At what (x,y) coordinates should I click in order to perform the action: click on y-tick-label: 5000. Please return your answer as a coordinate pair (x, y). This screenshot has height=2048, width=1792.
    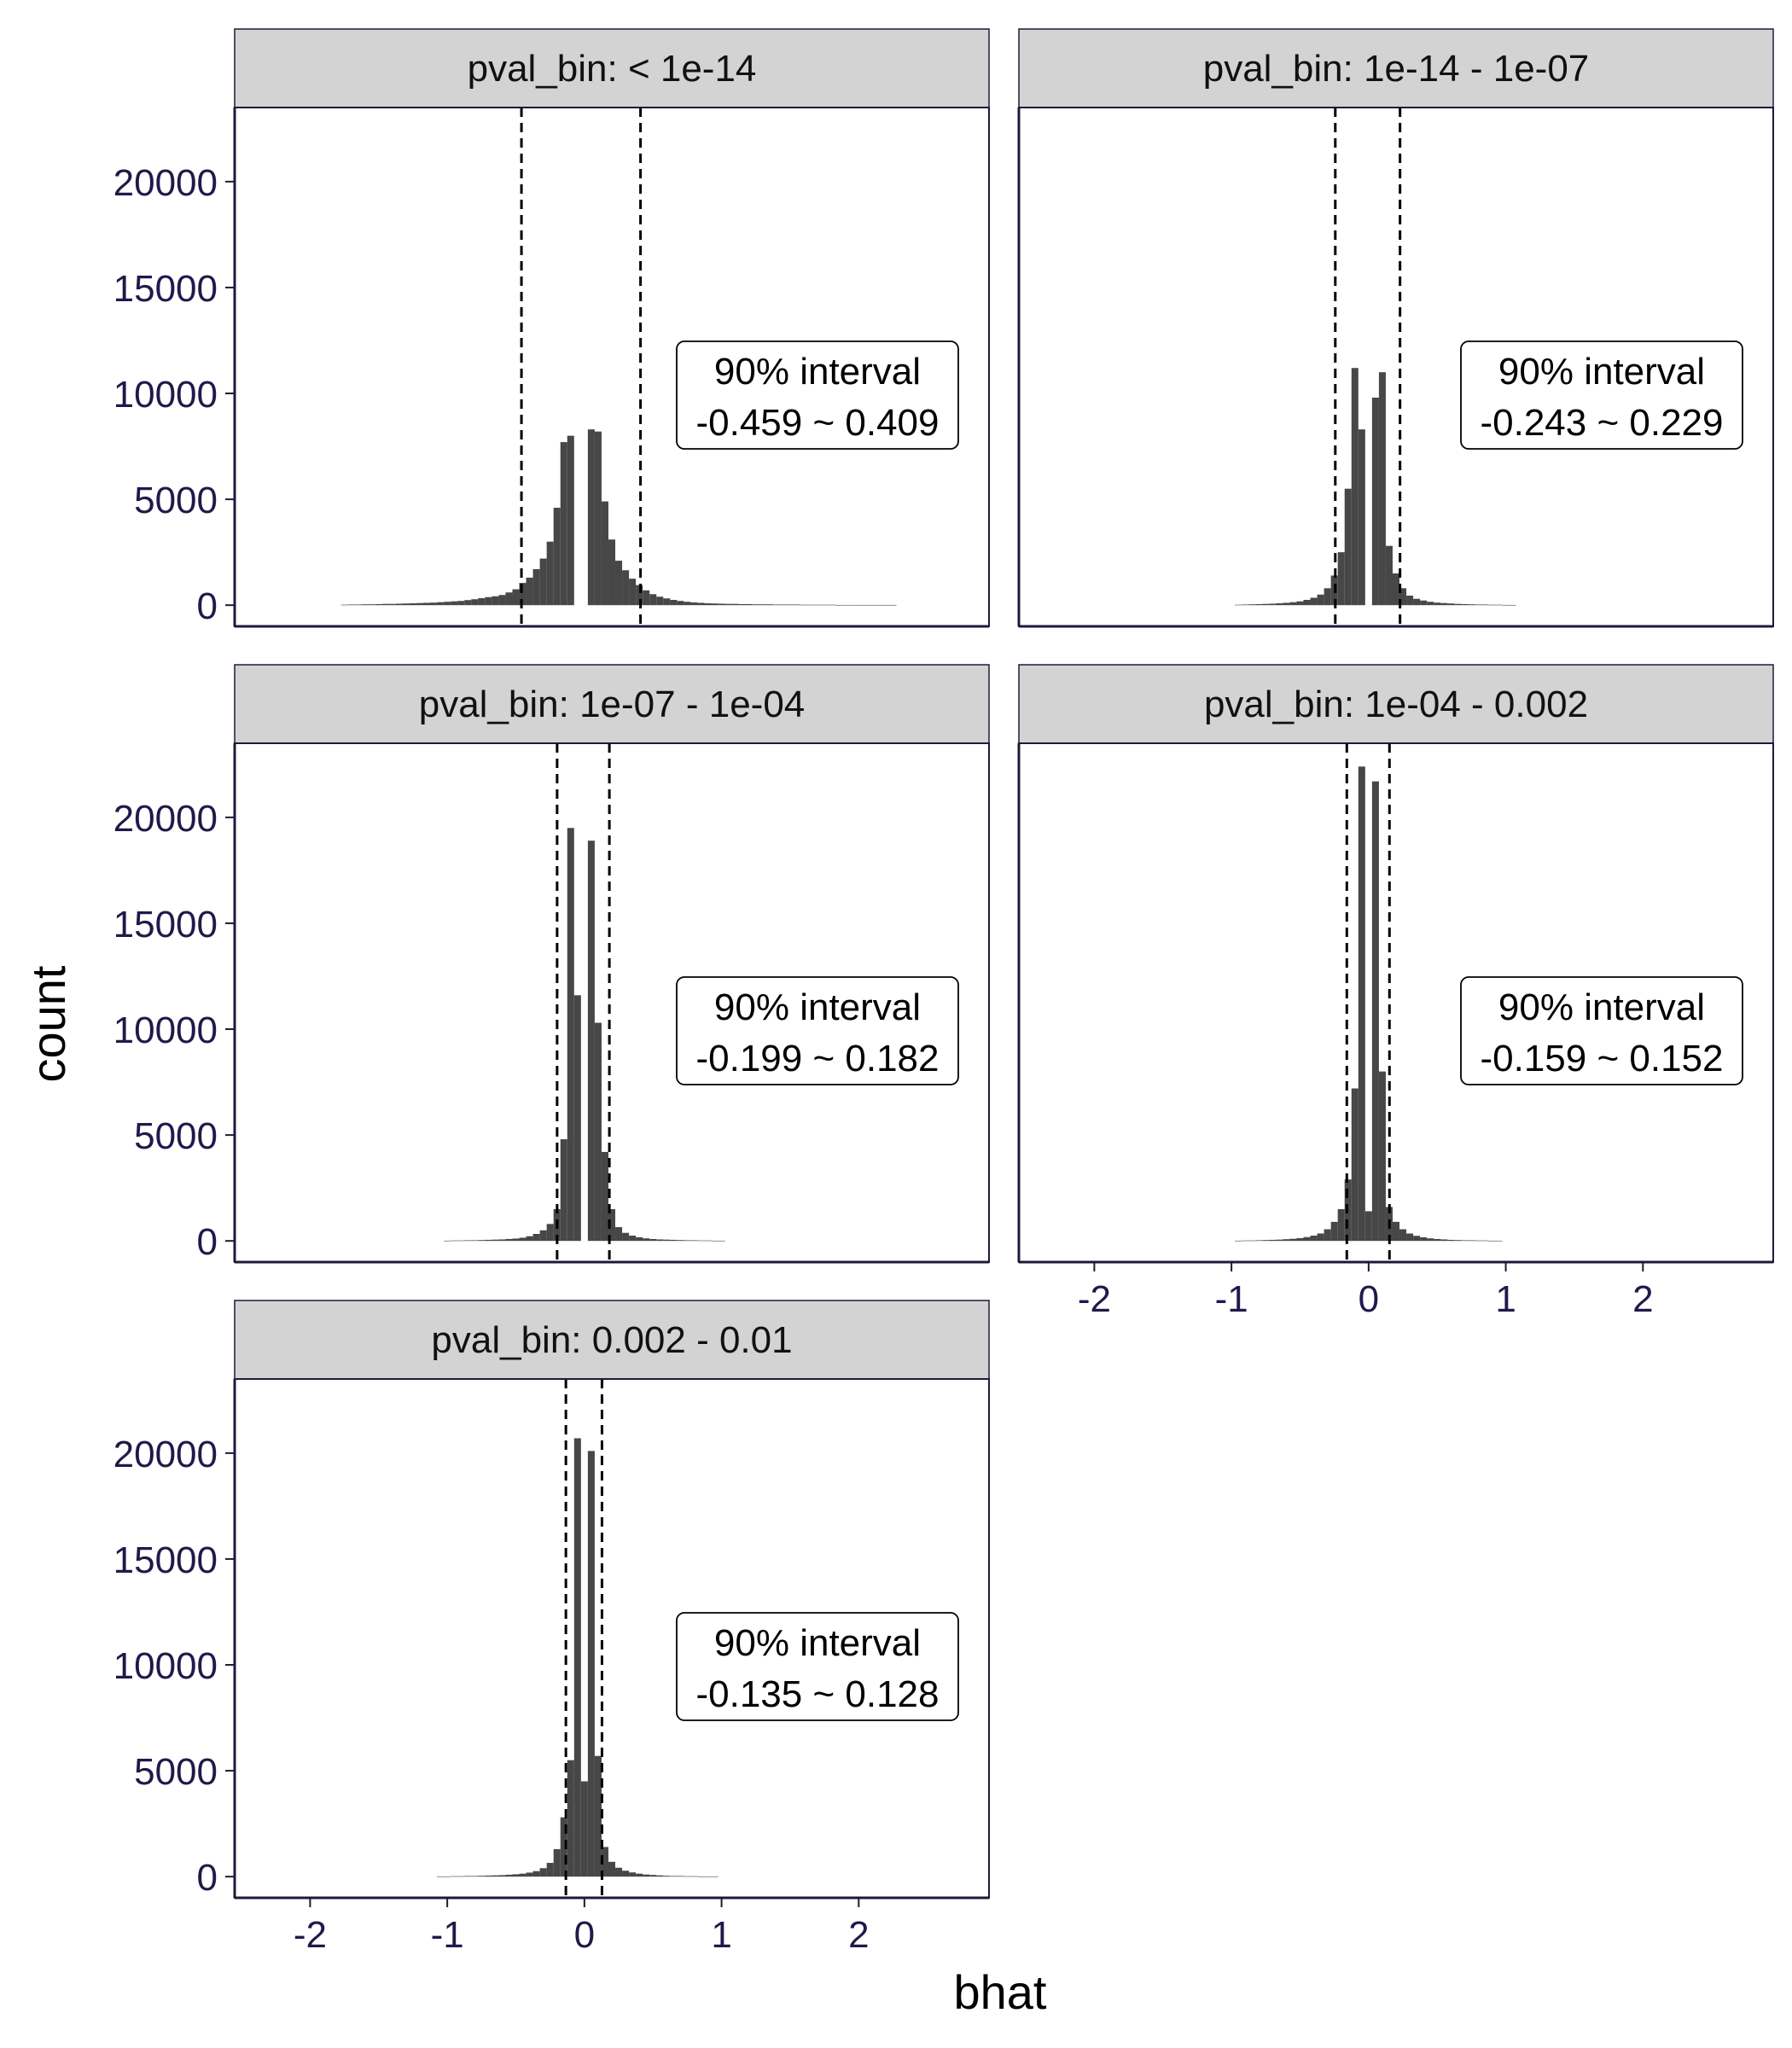
    Looking at the image, I should click on (176, 501).